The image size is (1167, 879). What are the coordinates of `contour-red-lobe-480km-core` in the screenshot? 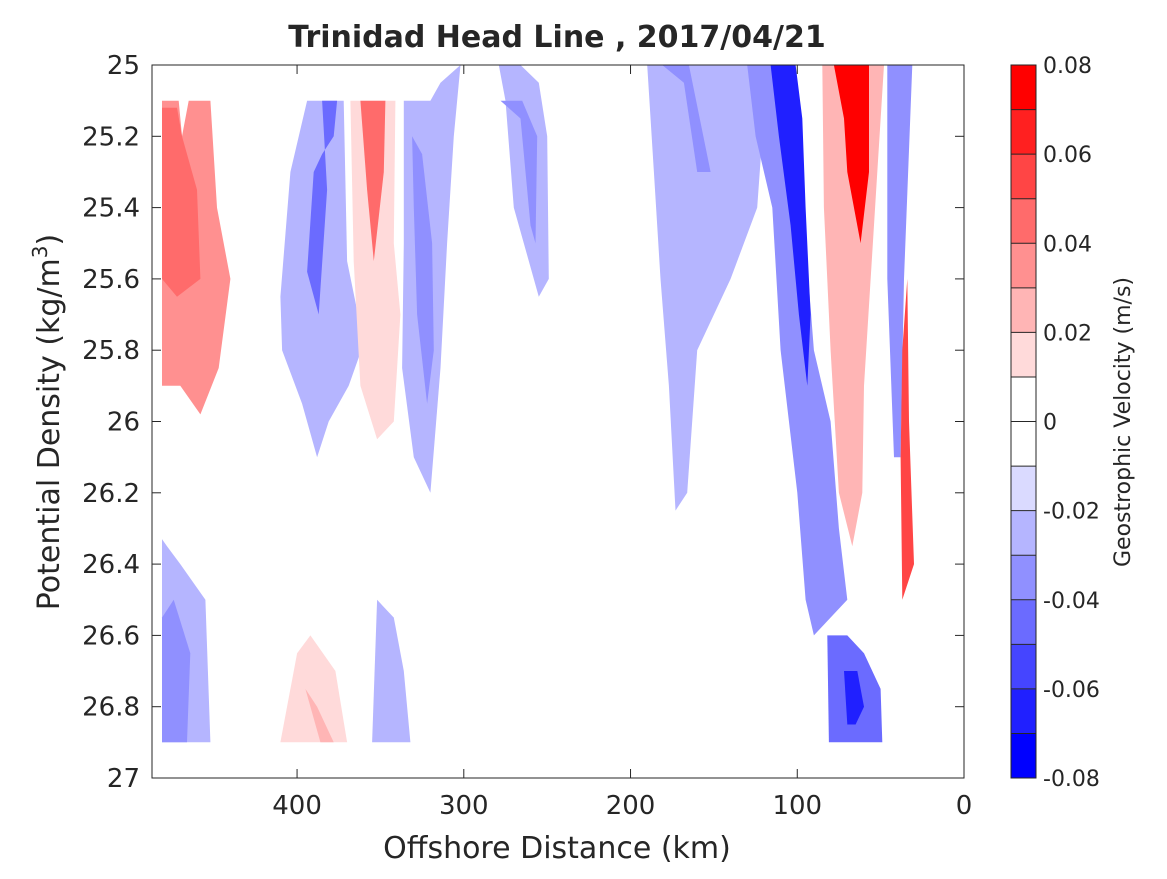 It's located at (181, 202).